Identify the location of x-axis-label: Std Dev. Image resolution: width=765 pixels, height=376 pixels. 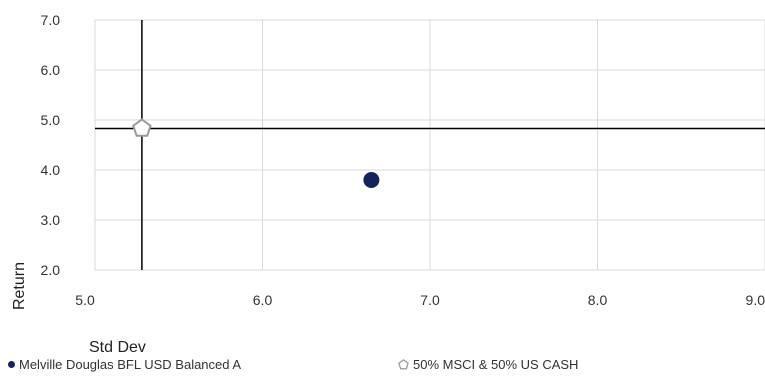
(117, 347).